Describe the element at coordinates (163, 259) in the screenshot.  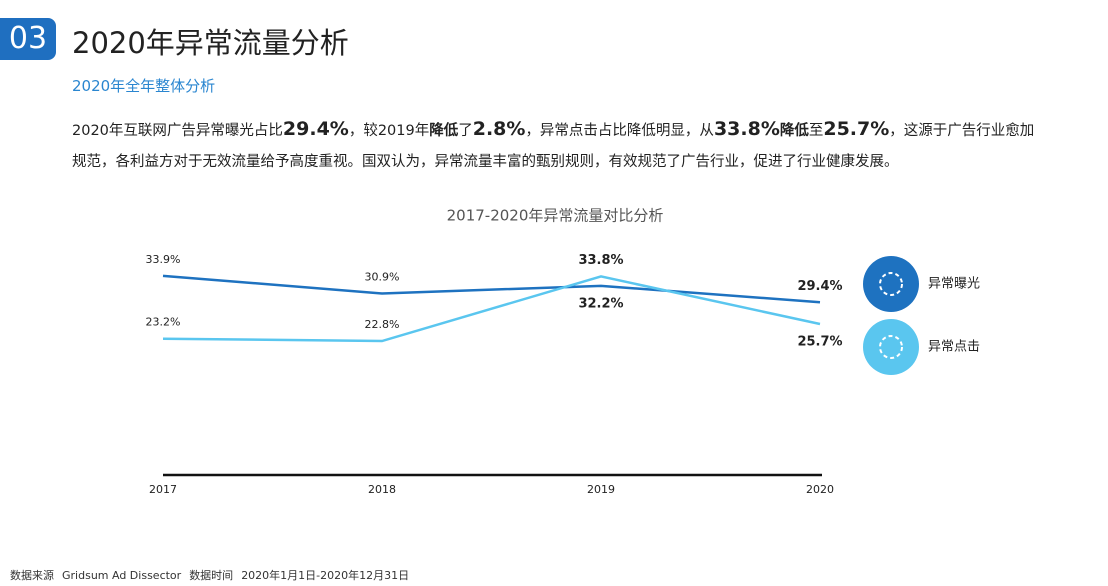
I see `data-label: 33.9%` at that location.